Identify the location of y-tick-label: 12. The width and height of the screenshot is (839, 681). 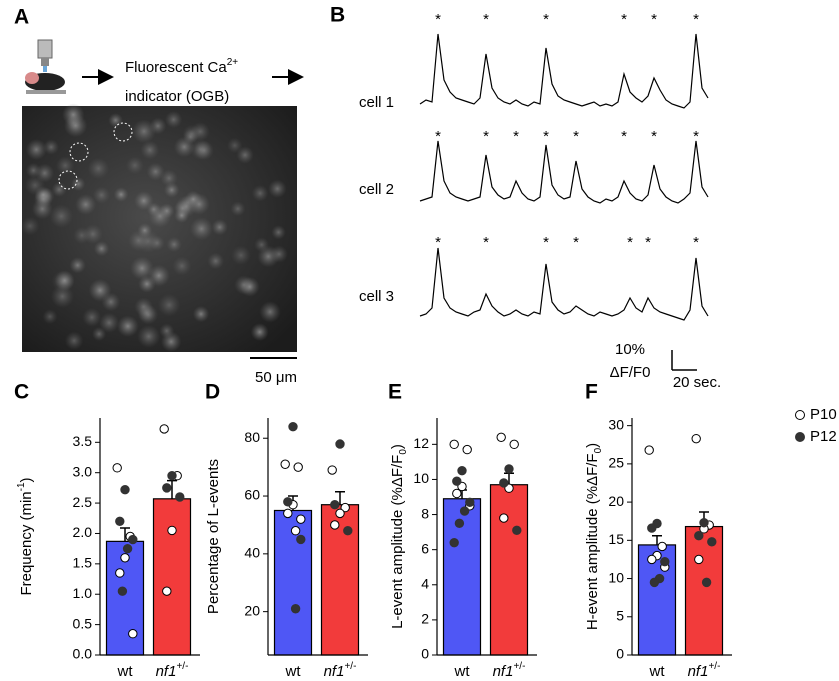
(421, 443).